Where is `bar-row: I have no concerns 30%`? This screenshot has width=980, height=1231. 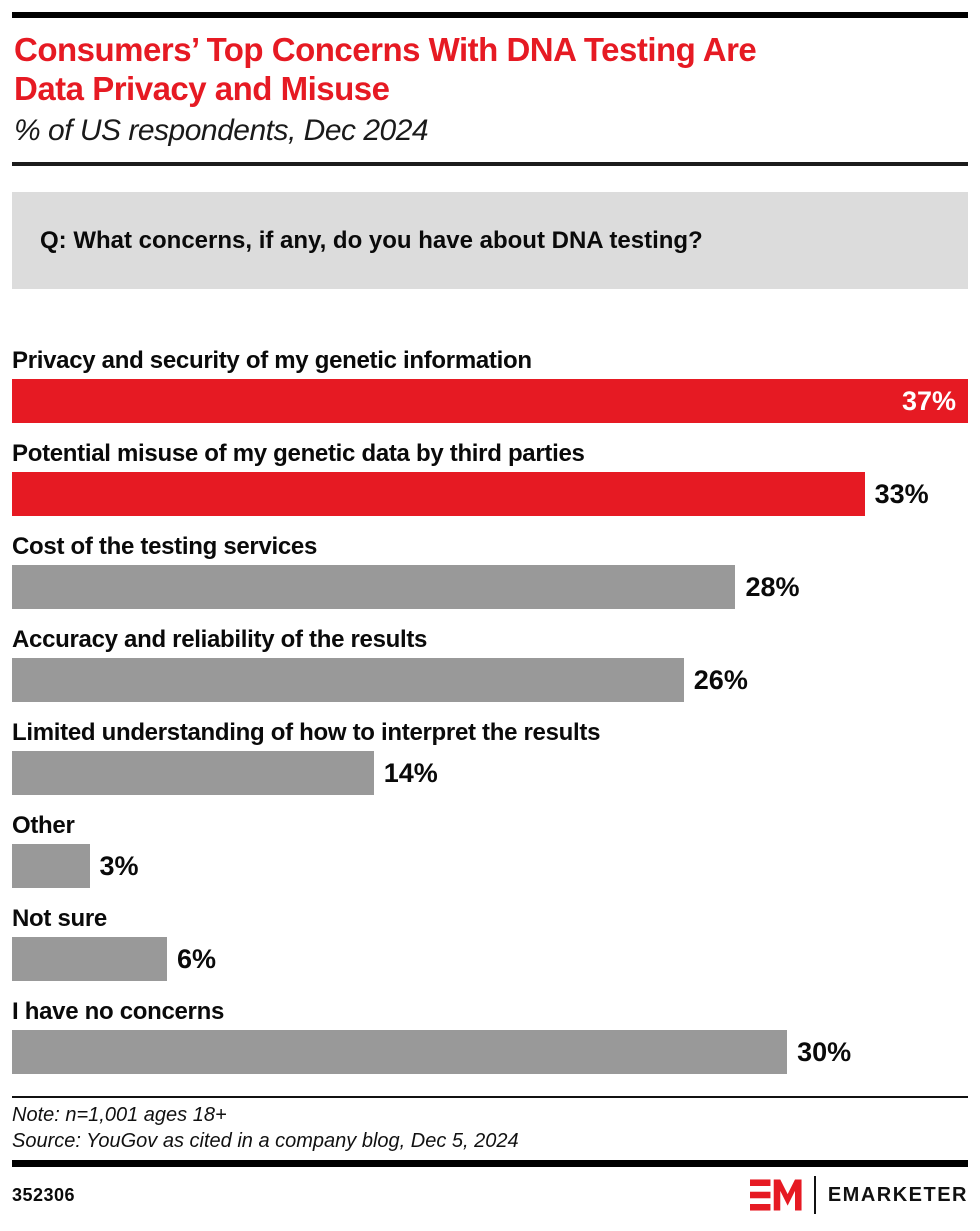 bar-row: I have no concerns 30% is located at coordinates (490, 1036).